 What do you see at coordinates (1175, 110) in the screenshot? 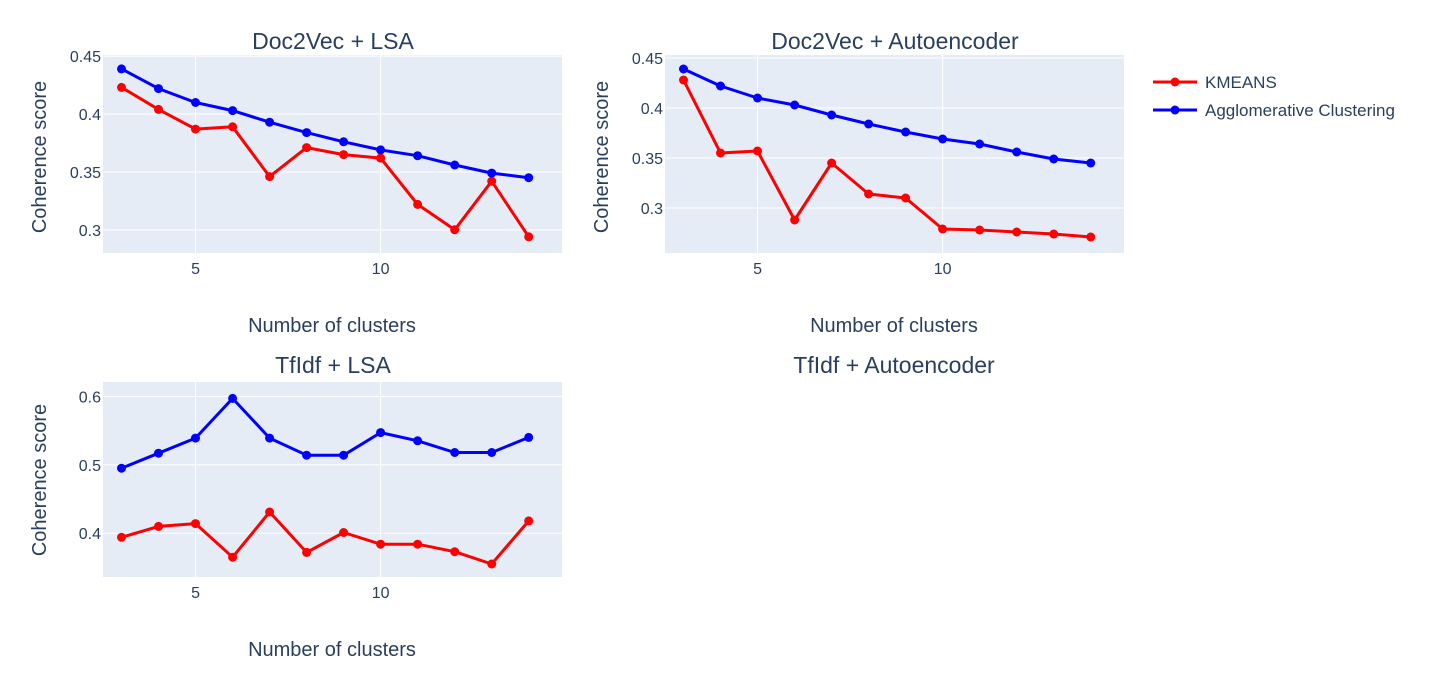
I see `legend-marker-agglomerative` at bounding box center [1175, 110].